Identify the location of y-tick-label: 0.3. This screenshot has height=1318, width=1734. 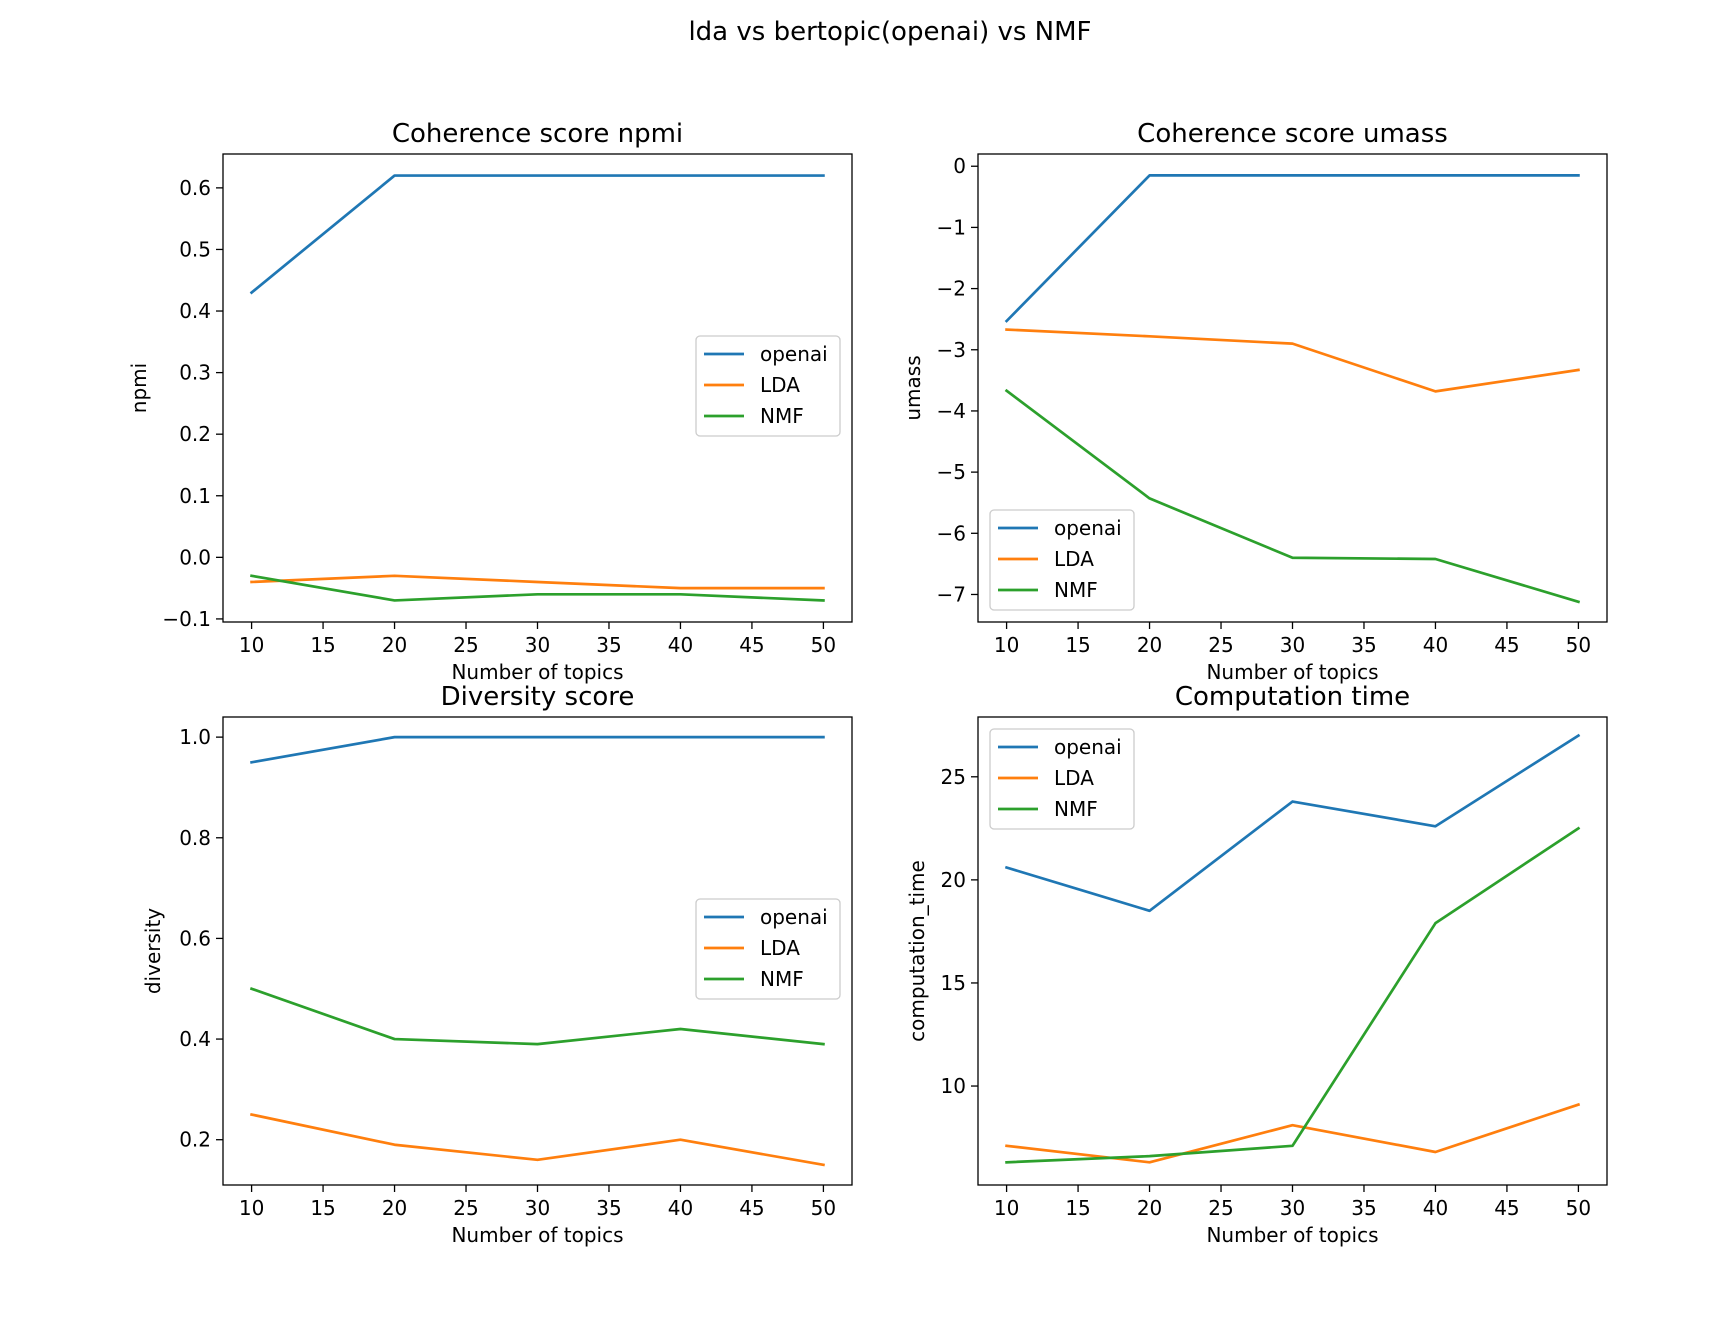
(195, 373).